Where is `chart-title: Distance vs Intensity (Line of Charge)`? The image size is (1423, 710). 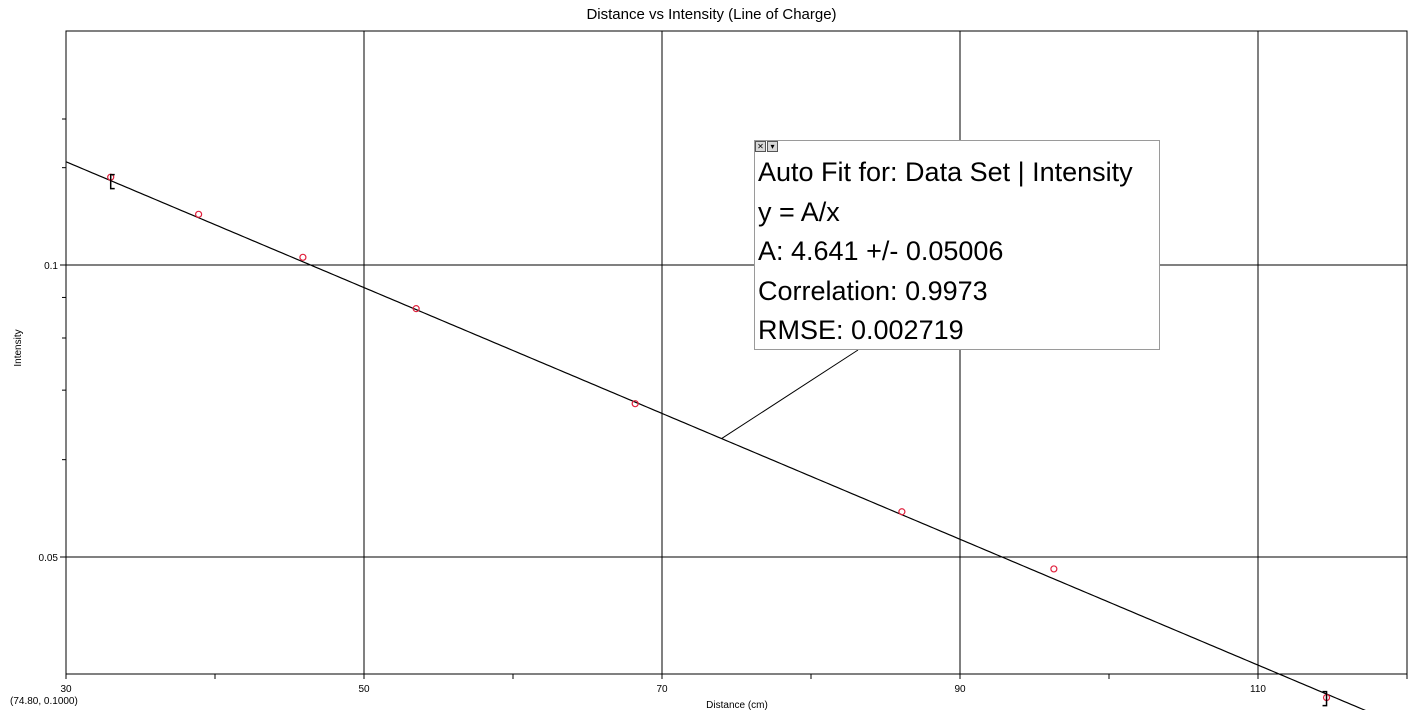 chart-title: Distance vs Intensity (Line of Charge) is located at coordinates (711, 14).